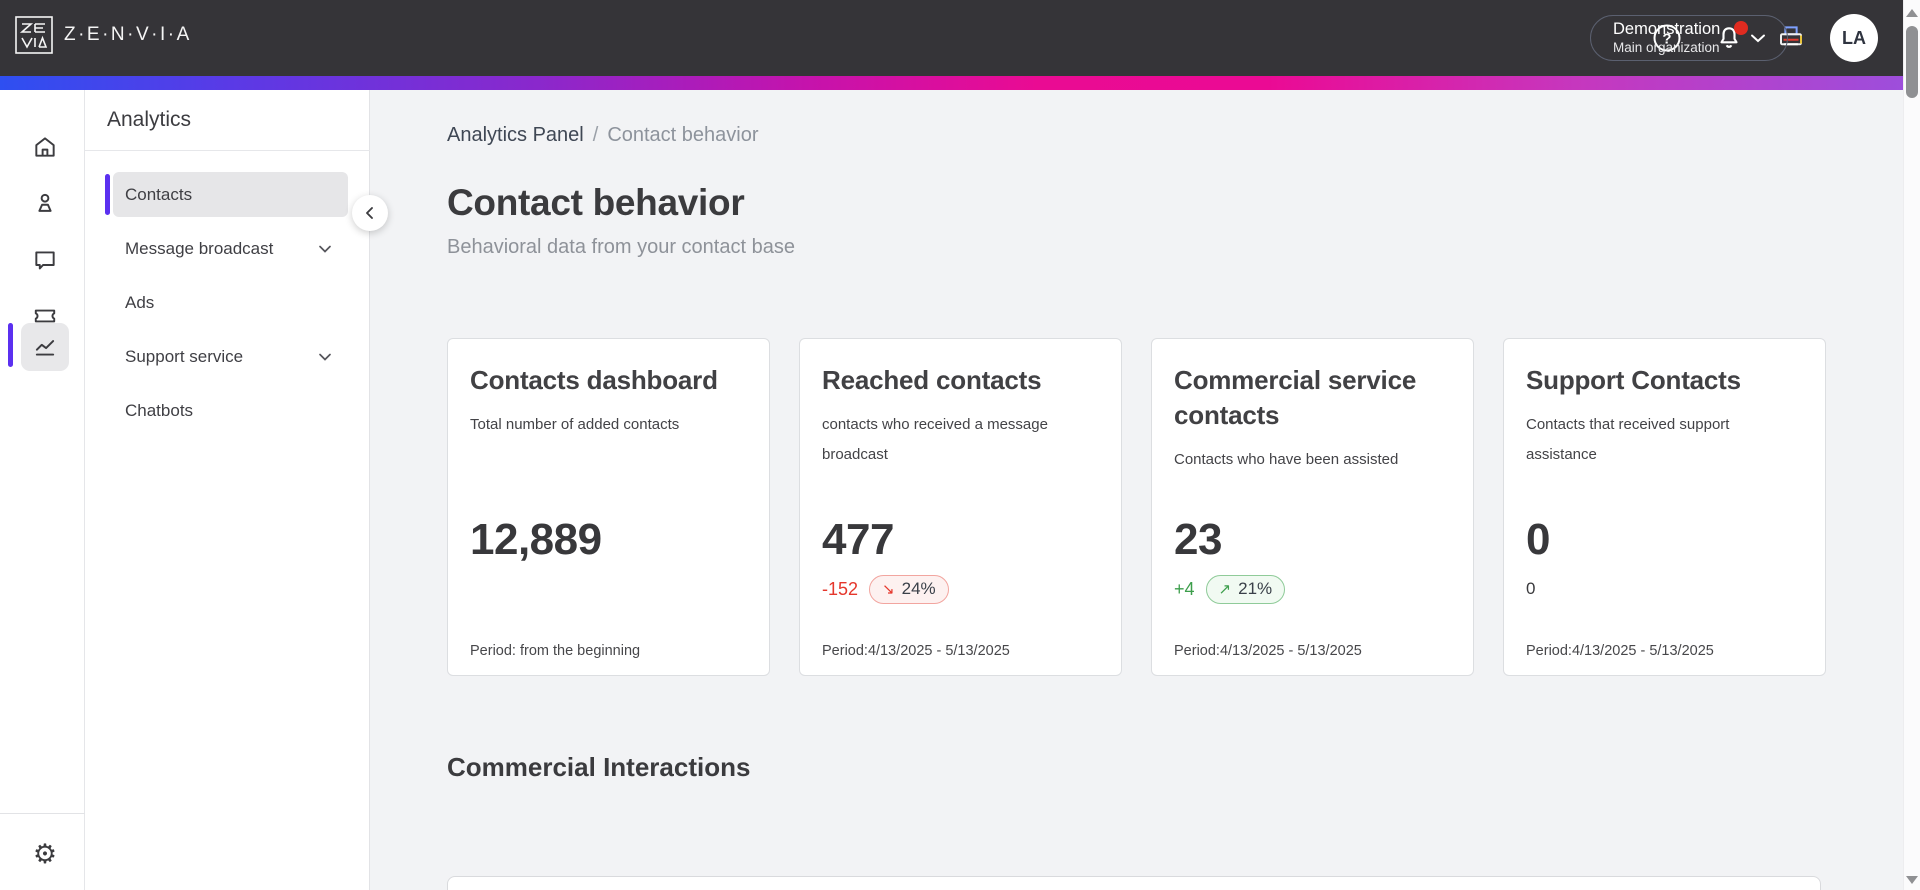 This screenshot has width=1920, height=890. I want to click on card-delta-row: 0, so click(1530, 589).